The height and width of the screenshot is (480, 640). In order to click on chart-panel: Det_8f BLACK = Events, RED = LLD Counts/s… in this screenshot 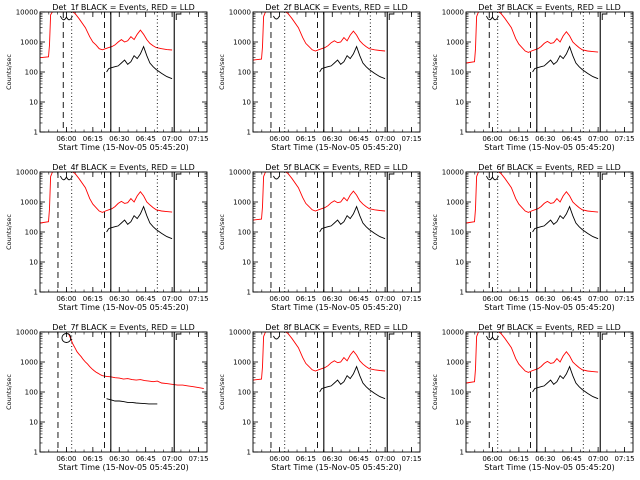, I will do `click(320, 397)`.